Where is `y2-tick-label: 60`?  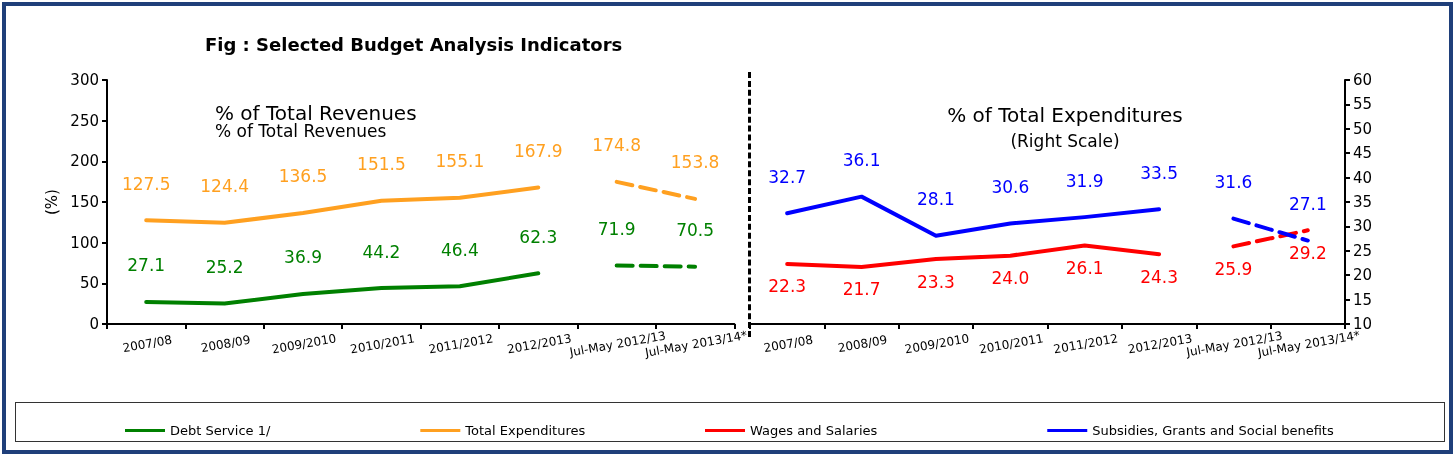
y2-tick-label: 60 is located at coordinates (1363, 80).